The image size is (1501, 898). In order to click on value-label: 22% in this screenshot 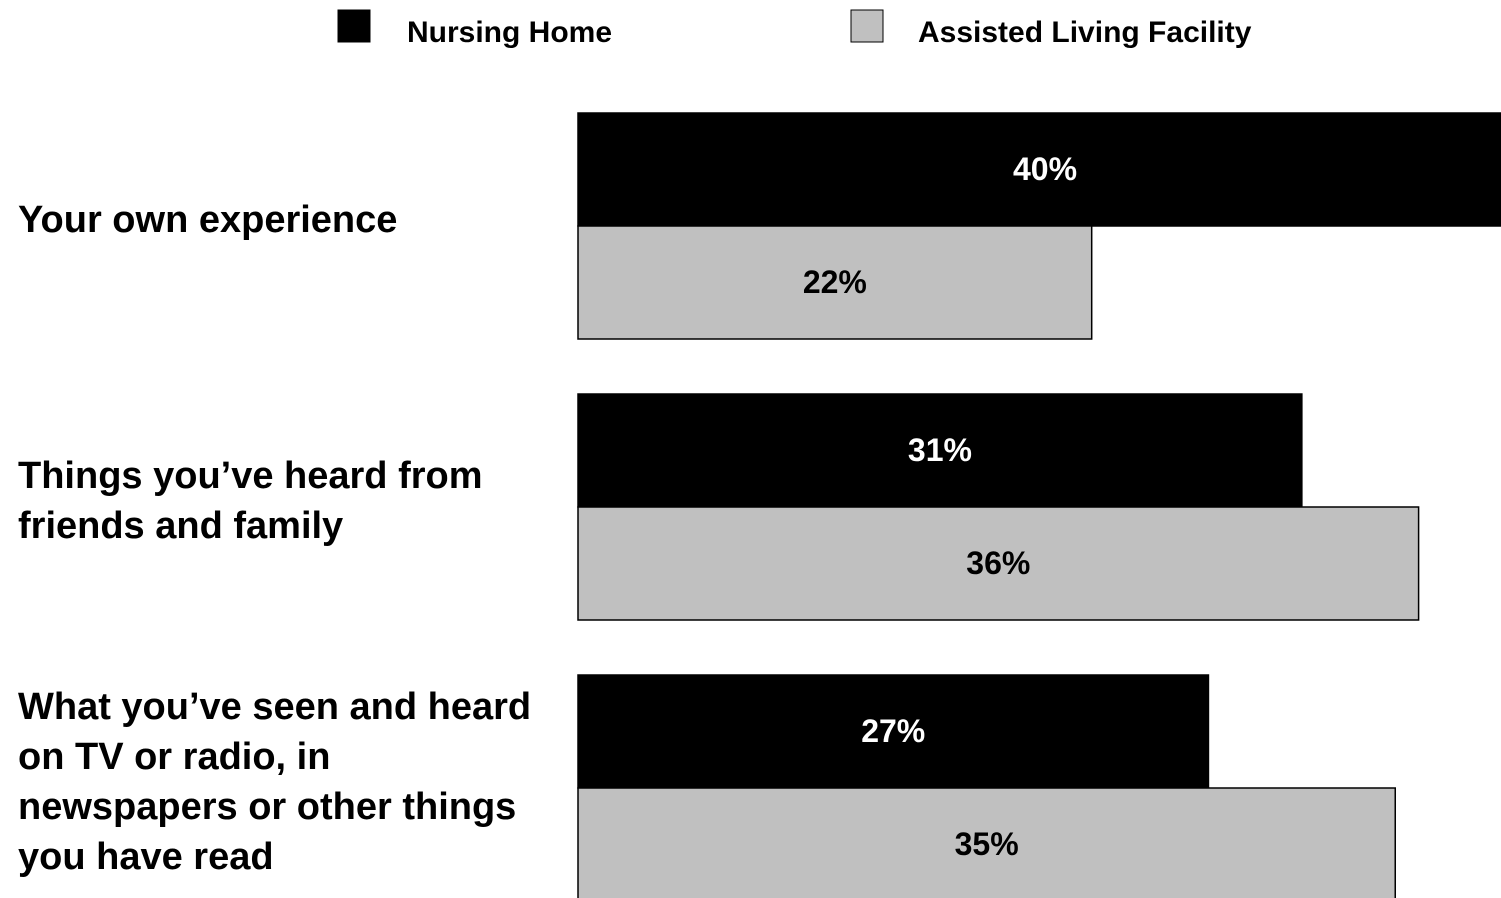, I will do `click(835, 282)`.